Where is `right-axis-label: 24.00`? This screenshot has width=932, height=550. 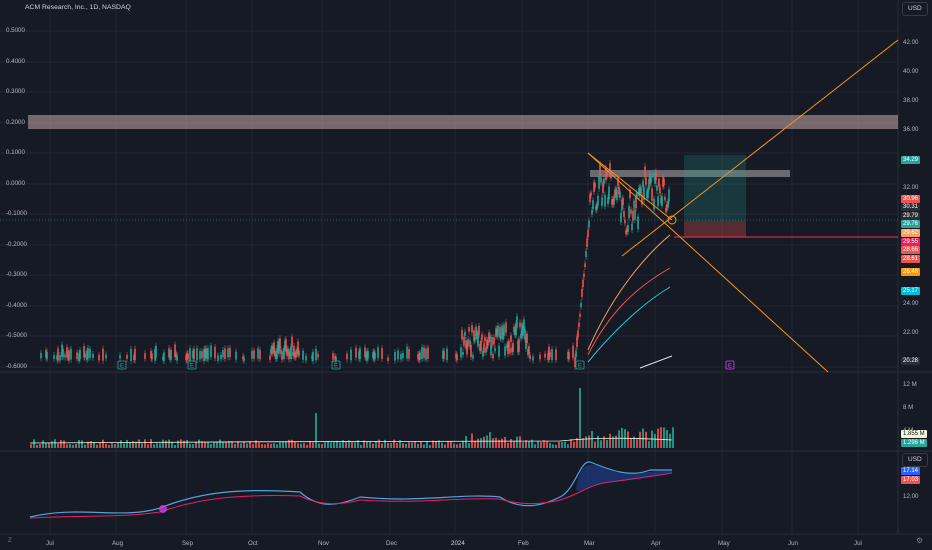
right-axis-label: 24.00 is located at coordinates (911, 303).